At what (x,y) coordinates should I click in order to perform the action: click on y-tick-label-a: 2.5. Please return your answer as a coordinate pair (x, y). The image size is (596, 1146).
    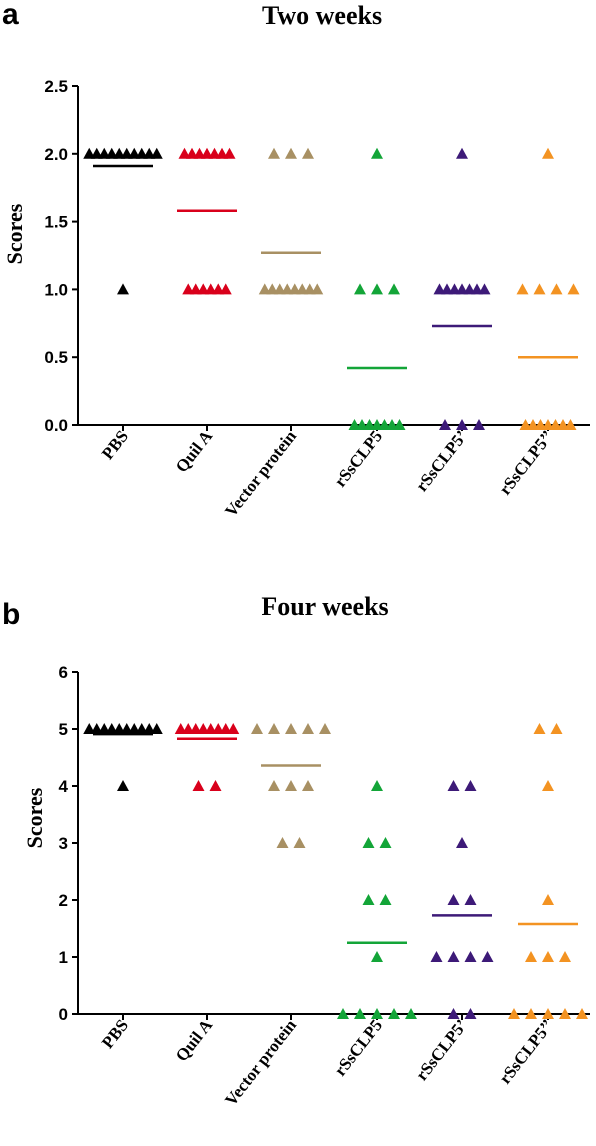
    Looking at the image, I should click on (56, 86).